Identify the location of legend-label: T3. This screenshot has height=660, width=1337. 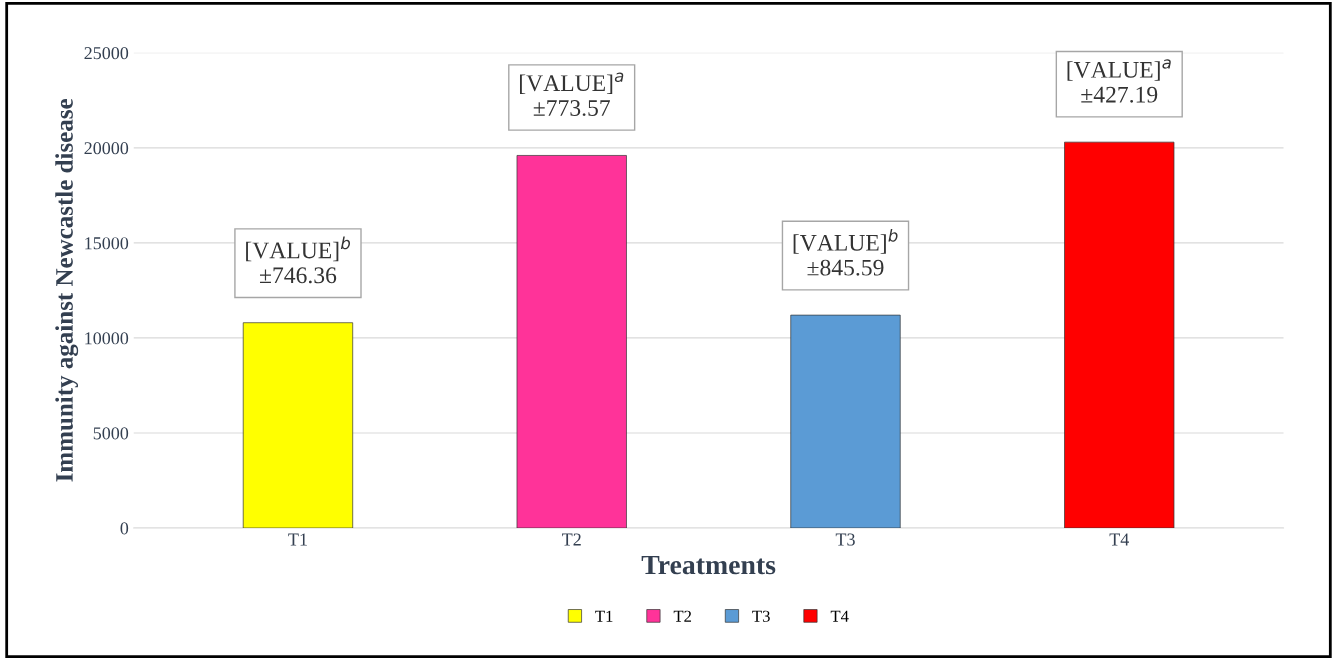
(761, 616).